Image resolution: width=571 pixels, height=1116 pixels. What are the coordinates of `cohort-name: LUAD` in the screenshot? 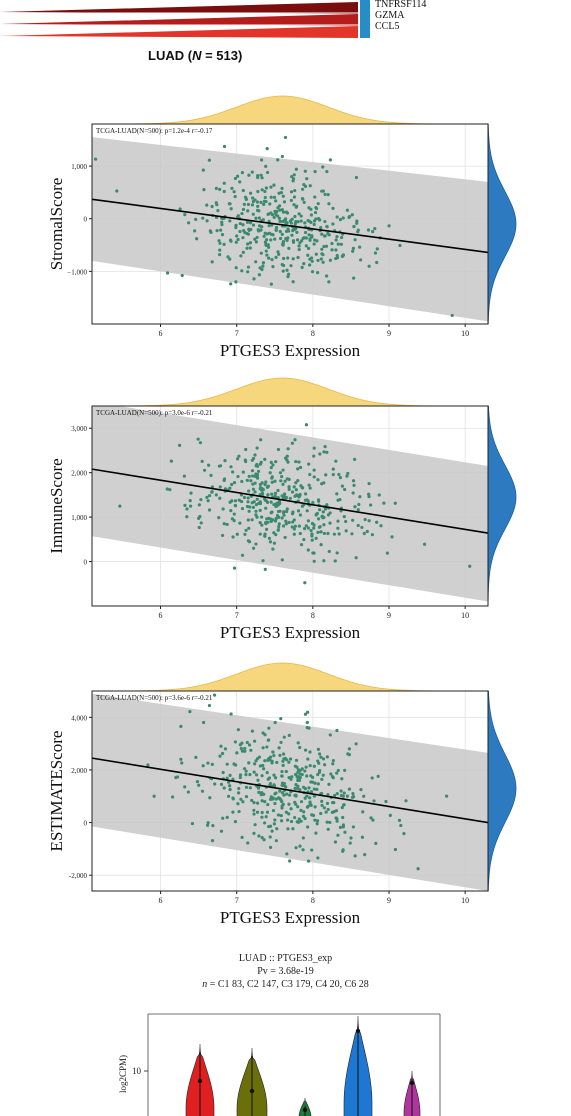 It's located at (166, 55).